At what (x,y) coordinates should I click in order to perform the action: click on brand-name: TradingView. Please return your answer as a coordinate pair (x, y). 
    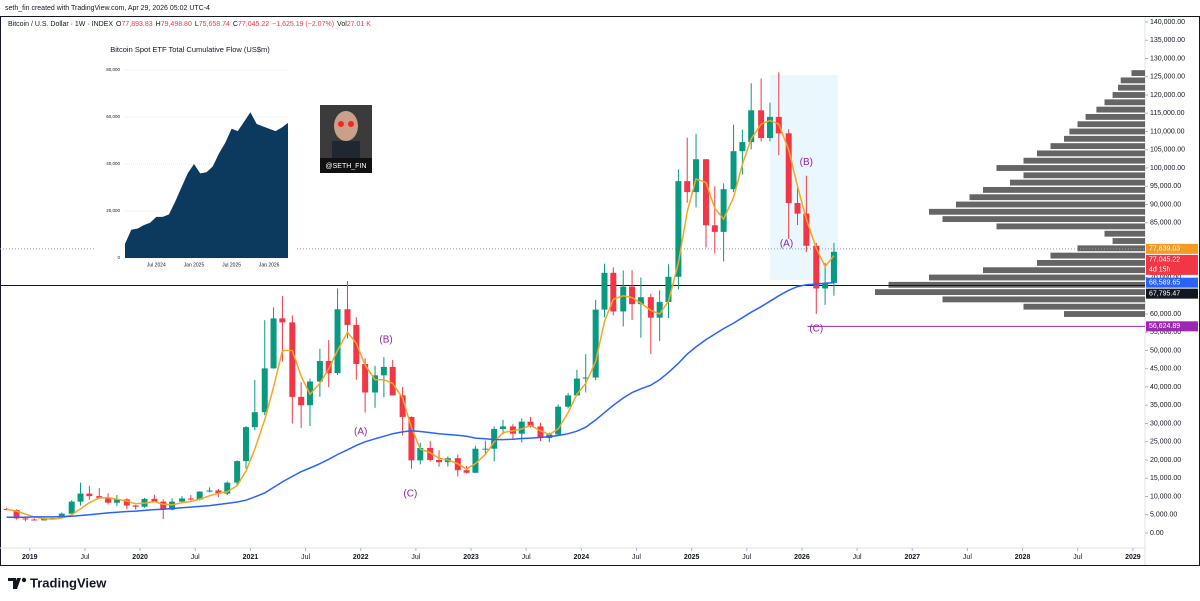
    Looking at the image, I should click on (68, 582).